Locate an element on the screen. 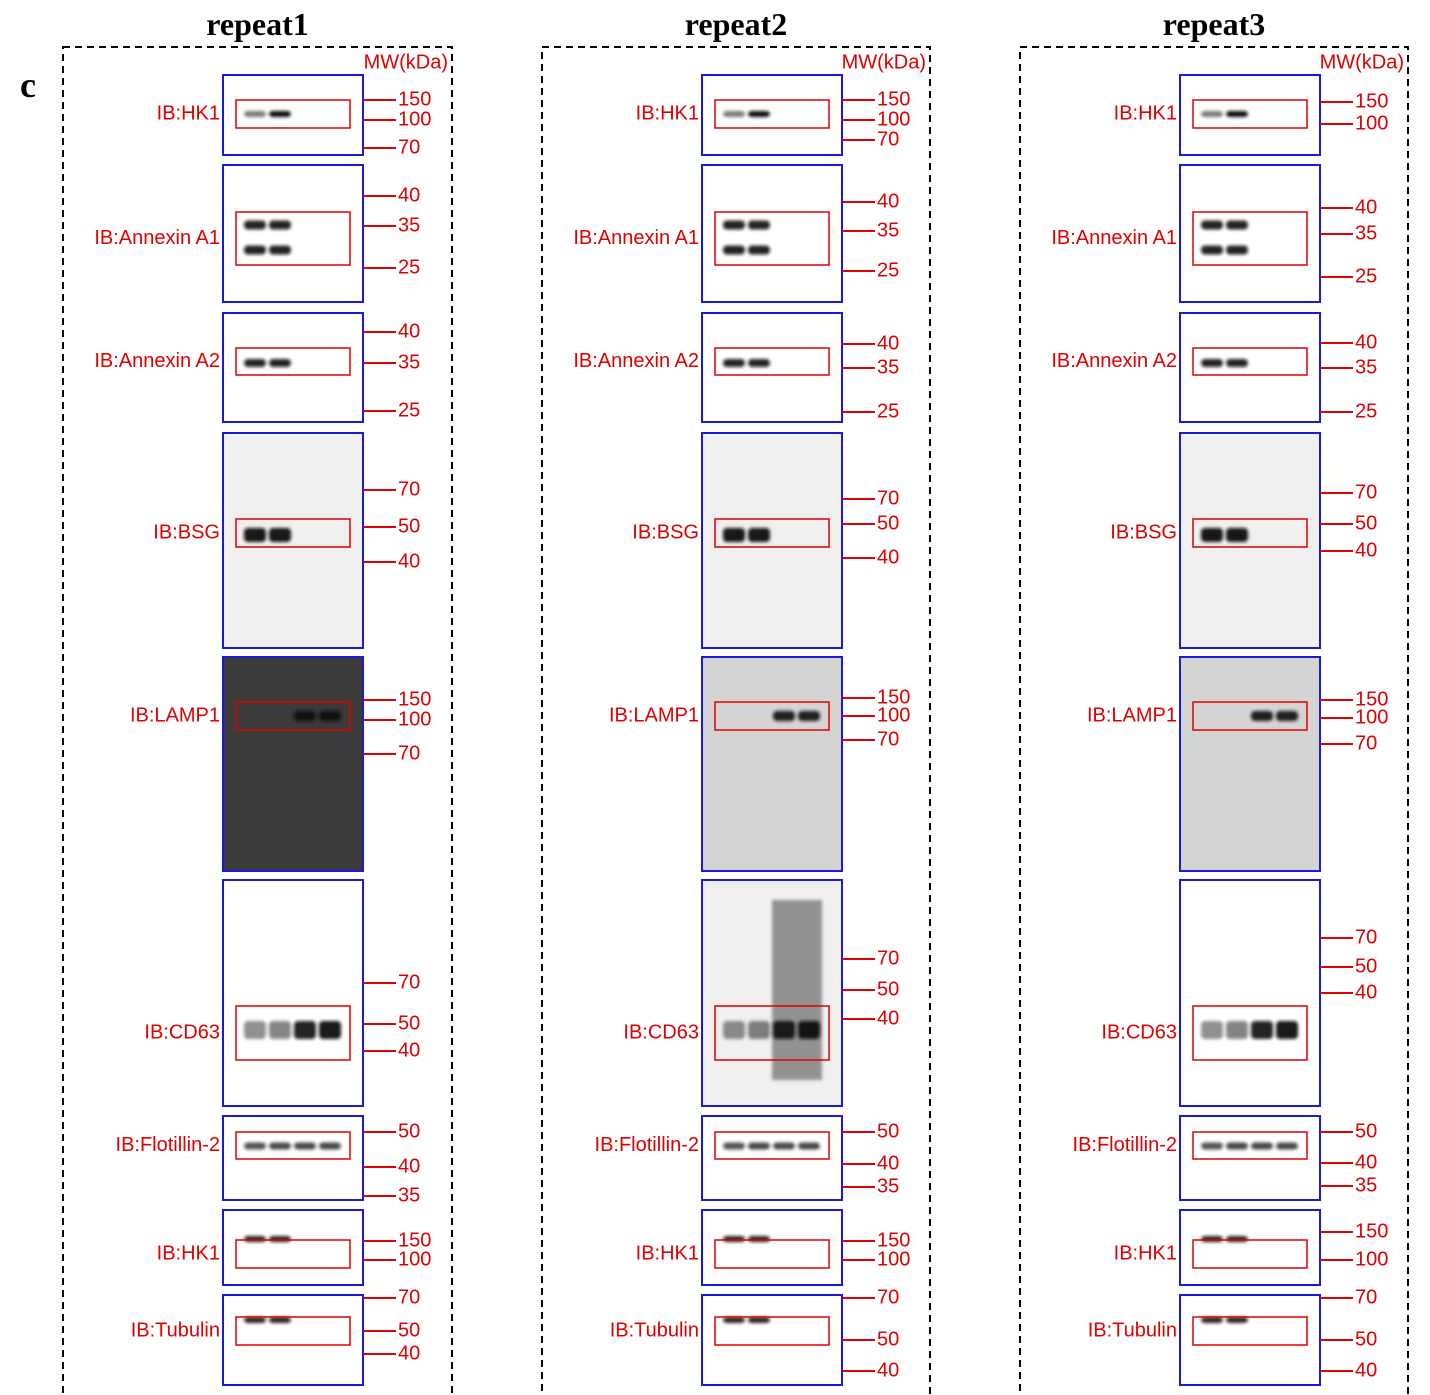 The image size is (1430, 1395). blot-label: IB:Tubulin is located at coordinates (1132, 1330).